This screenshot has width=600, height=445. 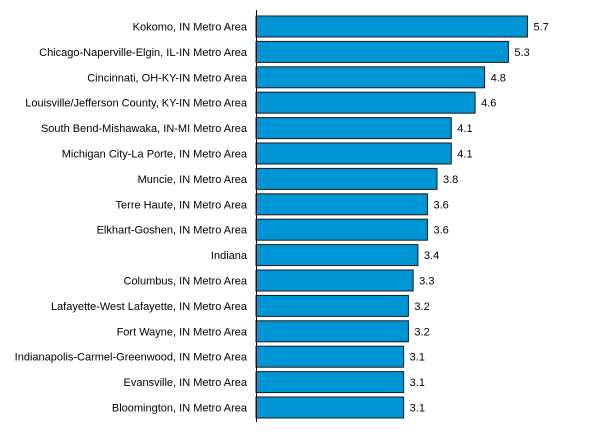 I want to click on category-label: Columbus, IN Metro Area, so click(x=186, y=282).